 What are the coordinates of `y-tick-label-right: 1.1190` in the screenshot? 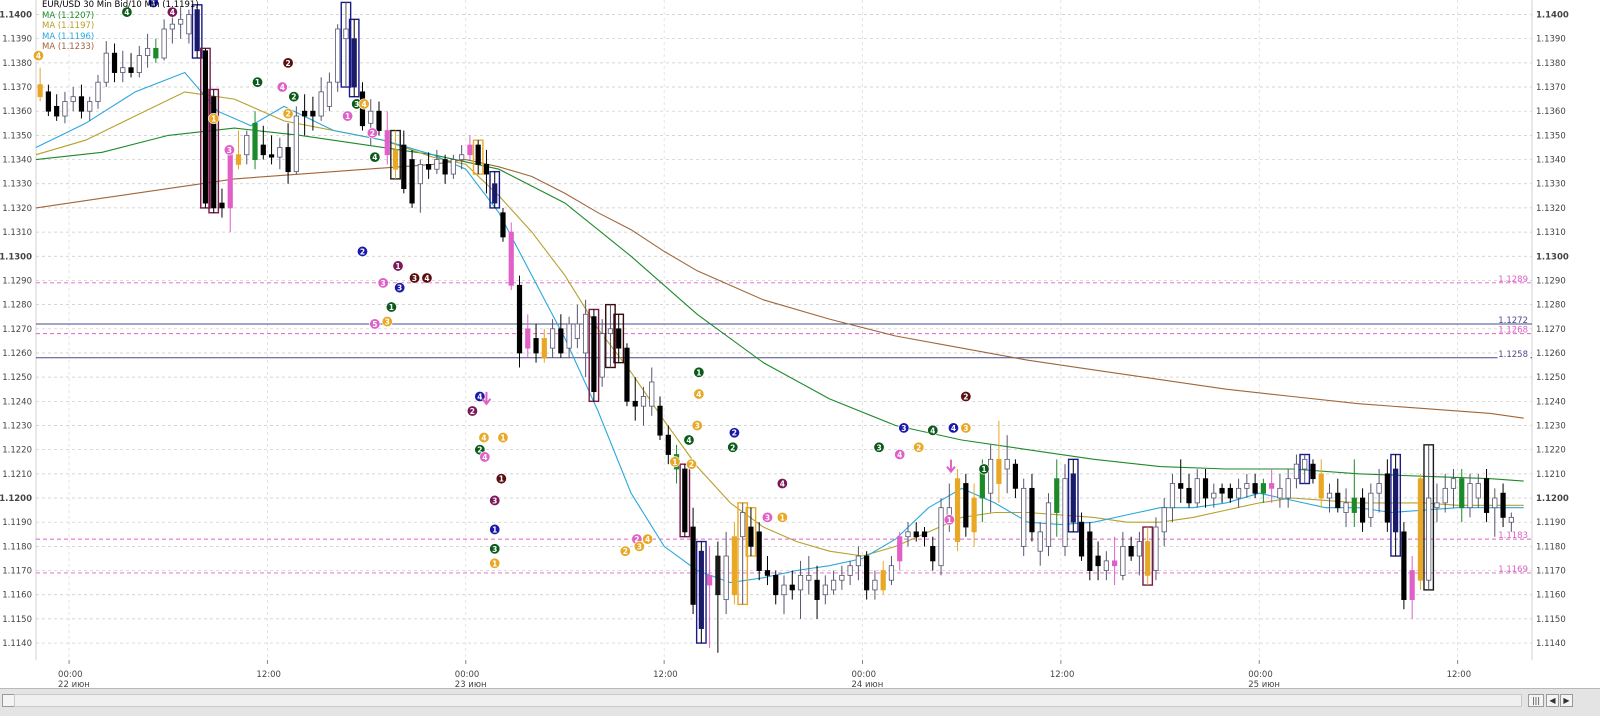 It's located at (1551, 523).